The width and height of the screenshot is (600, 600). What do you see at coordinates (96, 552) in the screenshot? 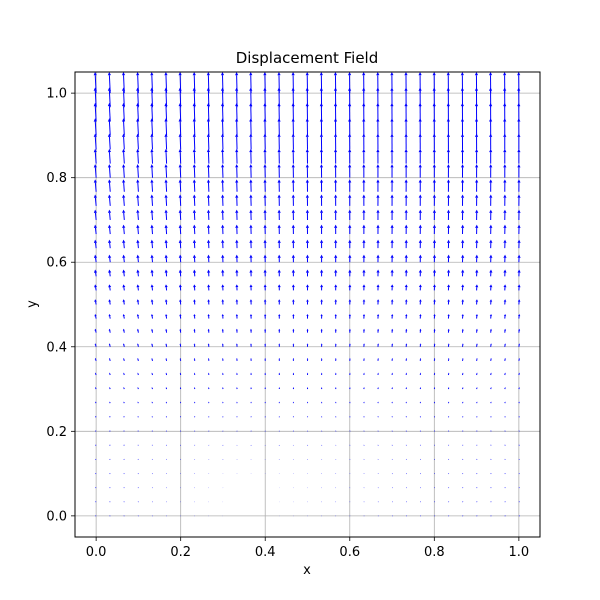
I see `x-tick-label: 0.0` at bounding box center [96, 552].